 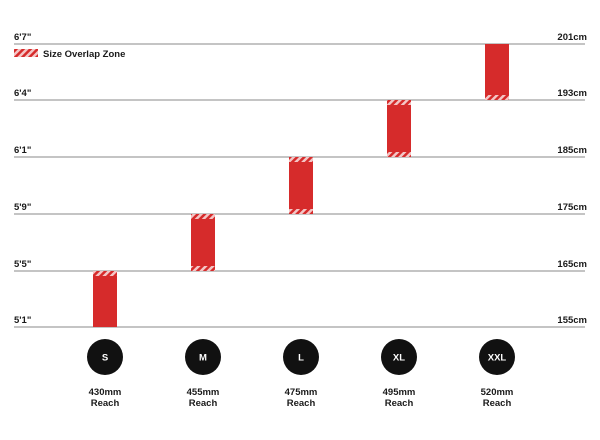 What do you see at coordinates (572, 264) in the screenshot?
I see `y-tick-label-cm: 165cm` at bounding box center [572, 264].